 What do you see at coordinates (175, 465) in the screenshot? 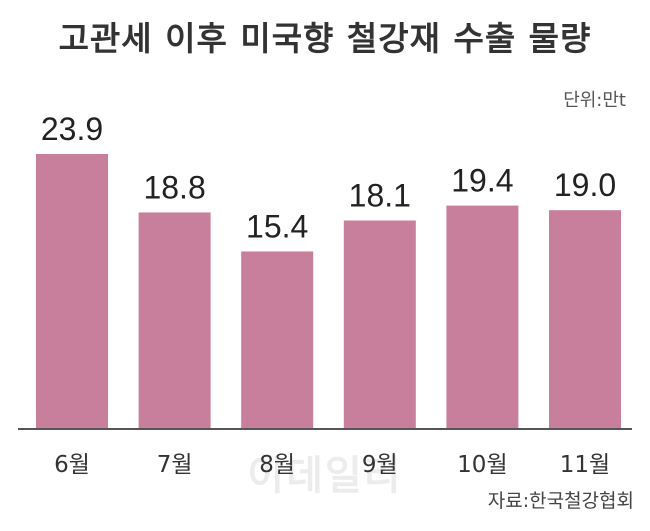
I see `x-tick-label: 7월` at bounding box center [175, 465].